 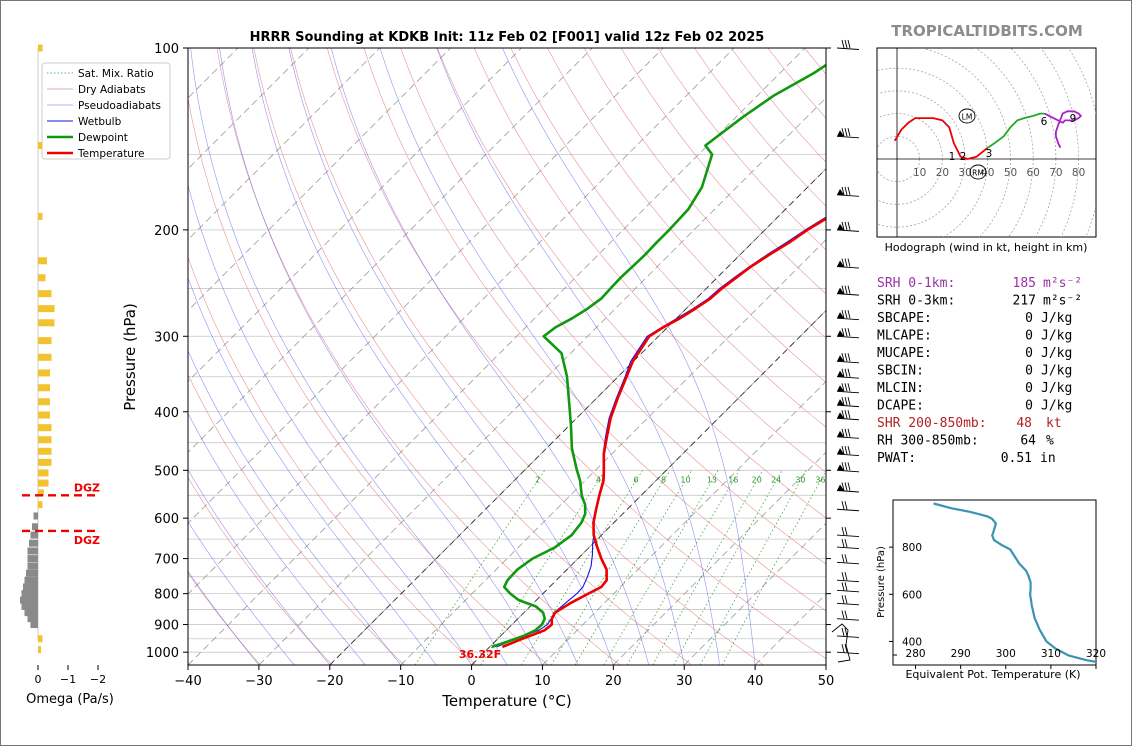 I want to click on omega-tick-label: −1, so click(x=68, y=679).